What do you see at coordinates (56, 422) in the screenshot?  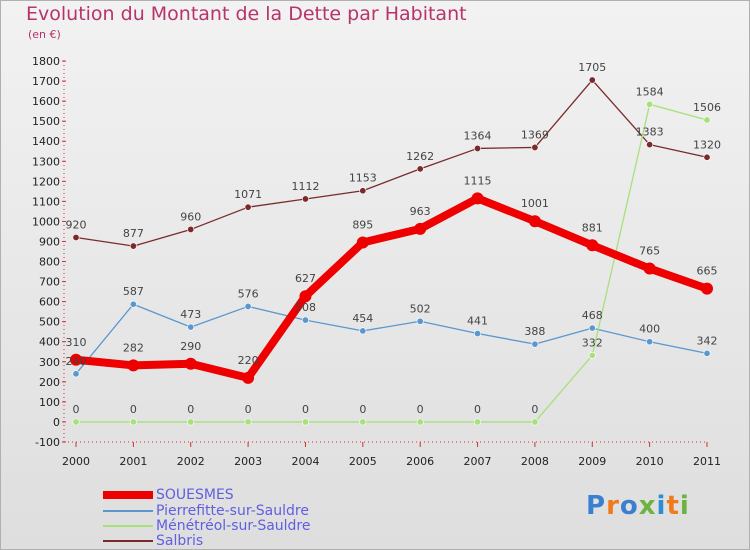 I see `y-tick-label: 0` at bounding box center [56, 422].